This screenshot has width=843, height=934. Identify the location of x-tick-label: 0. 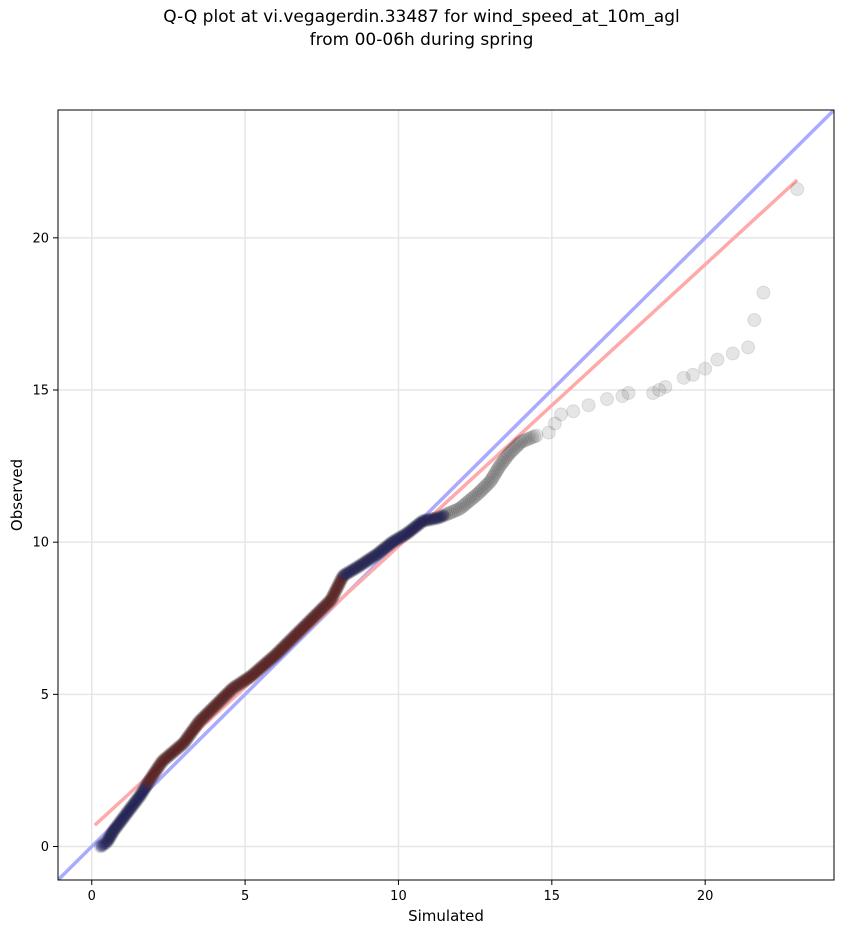
(92, 896).